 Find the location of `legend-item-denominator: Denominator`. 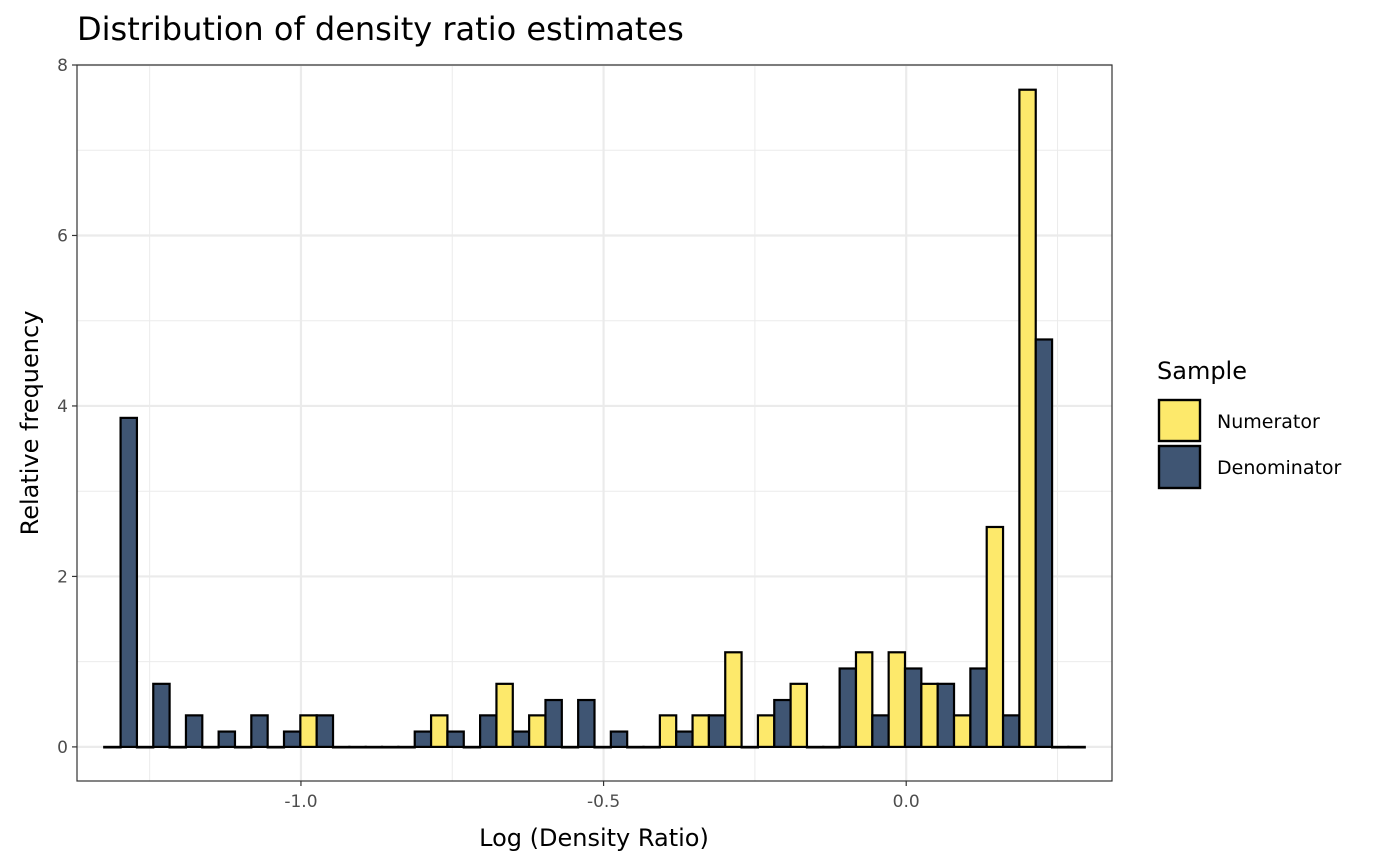

legend-item-denominator: Denominator is located at coordinates (1249, 467).